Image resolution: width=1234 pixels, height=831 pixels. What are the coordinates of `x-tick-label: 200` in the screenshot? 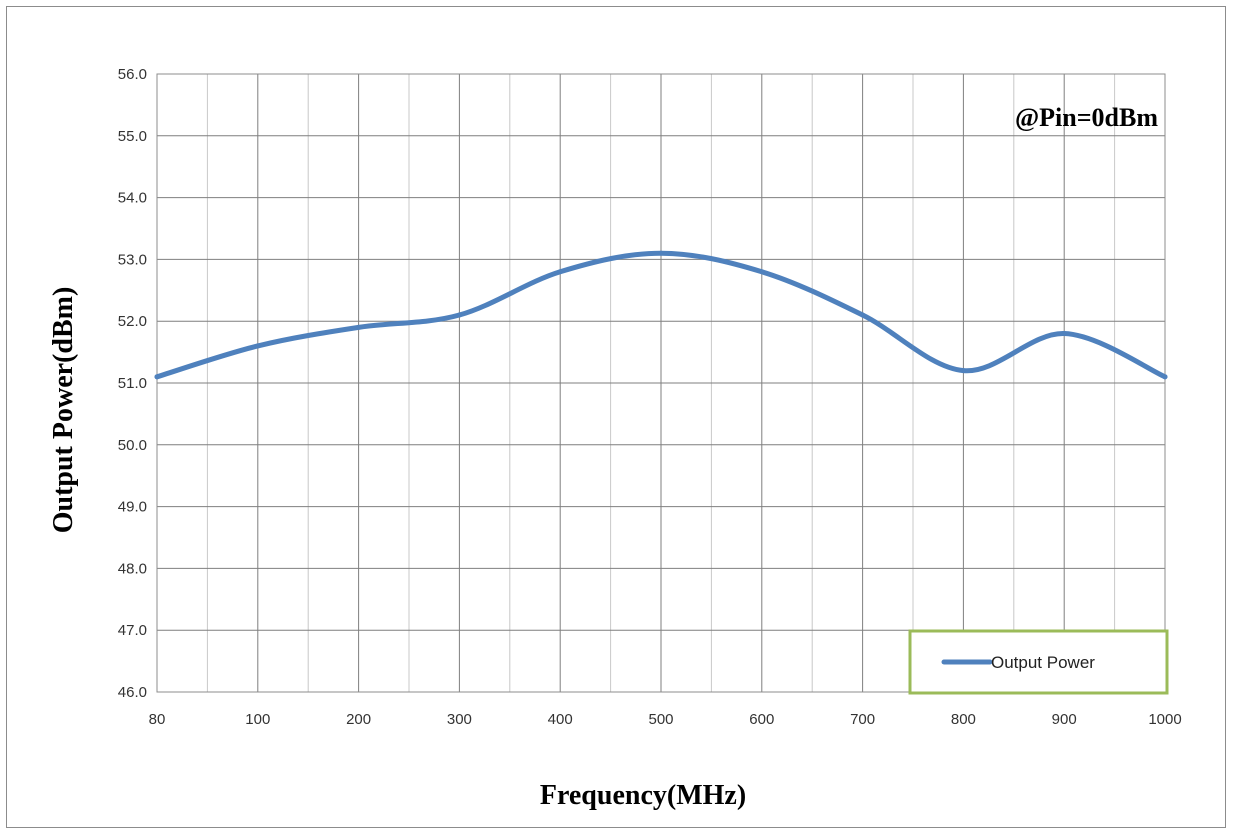 It's located at (358, 719).